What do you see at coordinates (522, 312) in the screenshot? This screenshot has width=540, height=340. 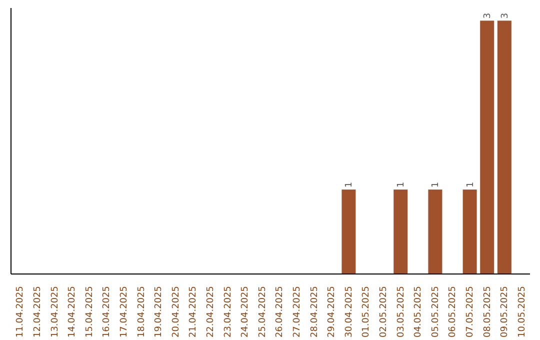 I see `x-tick-label: 10.05.2025` at bounding box center [522, 312].